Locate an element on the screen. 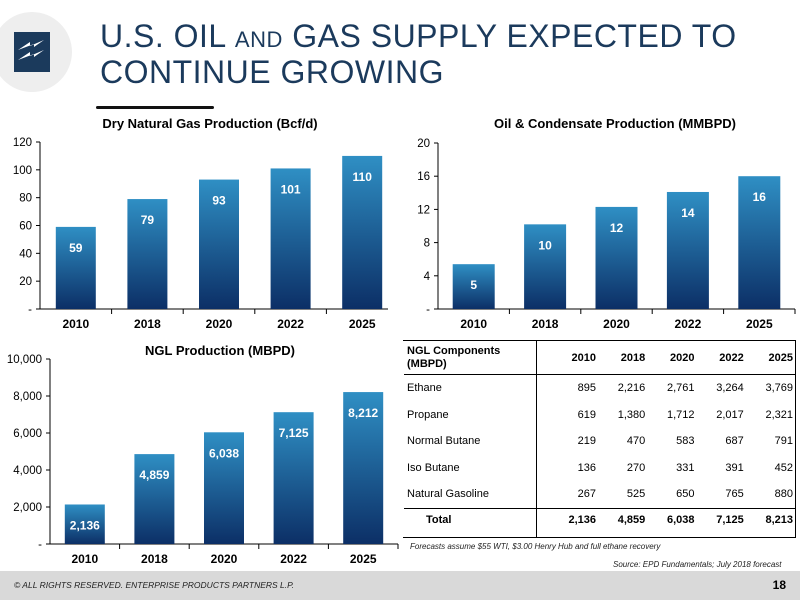 The height and width of the screenshot is (600, 800). table-cell: 3,769 is located at coordinates (779, 388).